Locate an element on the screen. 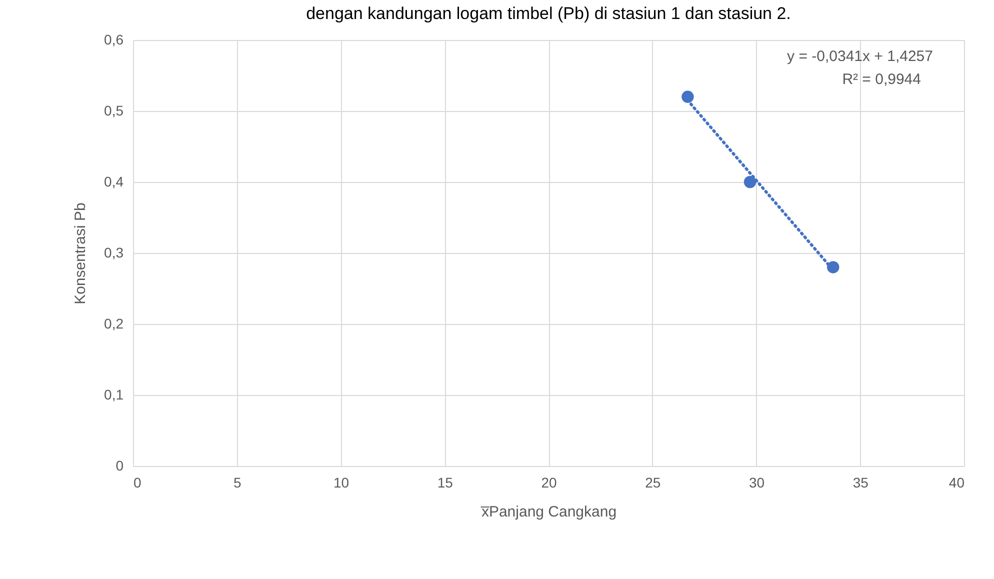  x-tick-label: 40 is located at coordinates (956, 482).